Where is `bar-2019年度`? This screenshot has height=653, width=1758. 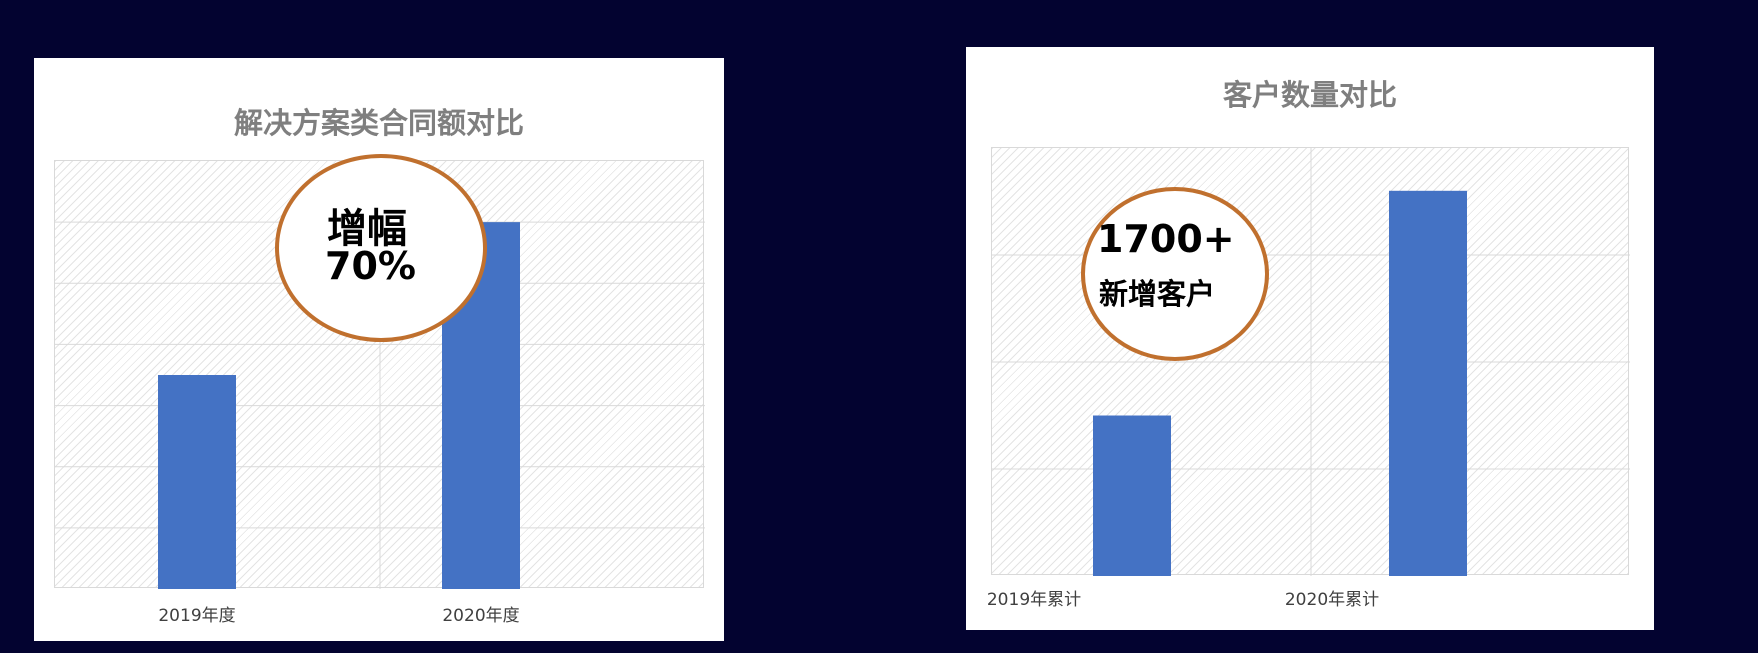 bar-2019年度 is located at coordinates (197, 482).